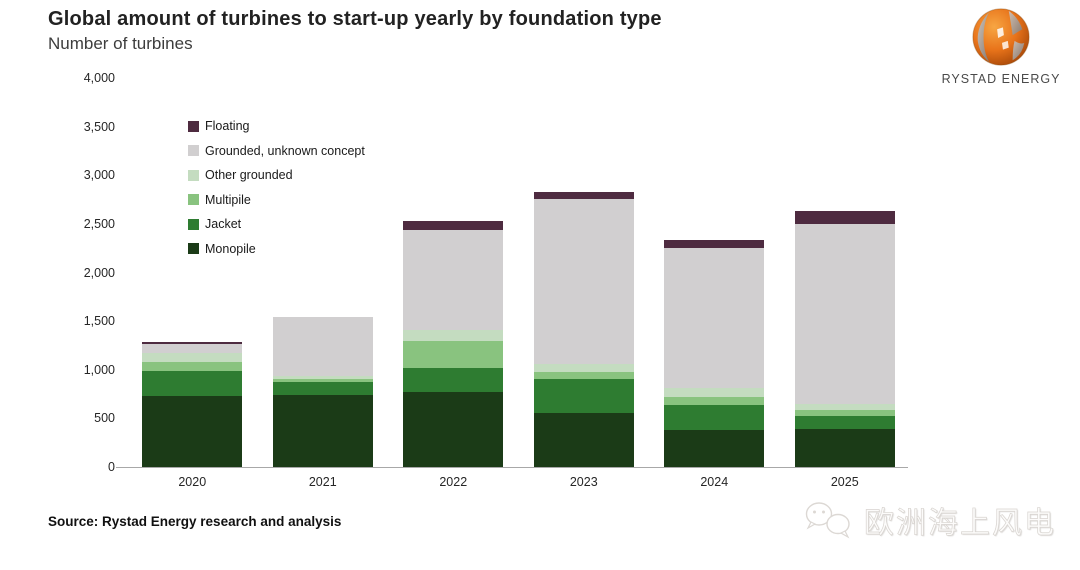 Image resolution: width=1080 pixels, height=570 pixels. What do you see at coordinates (227, 126) in the screenshot?
I see `legend-label: Floating` at bounding box center [227, 126].